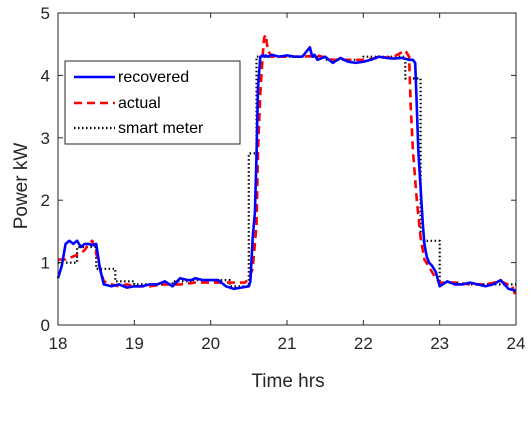 The height and width of the screenshot is (425, 529). Describe the element at coordinates (363, 343) in the screenshot. I see `x-tick-label: 22` at that location.